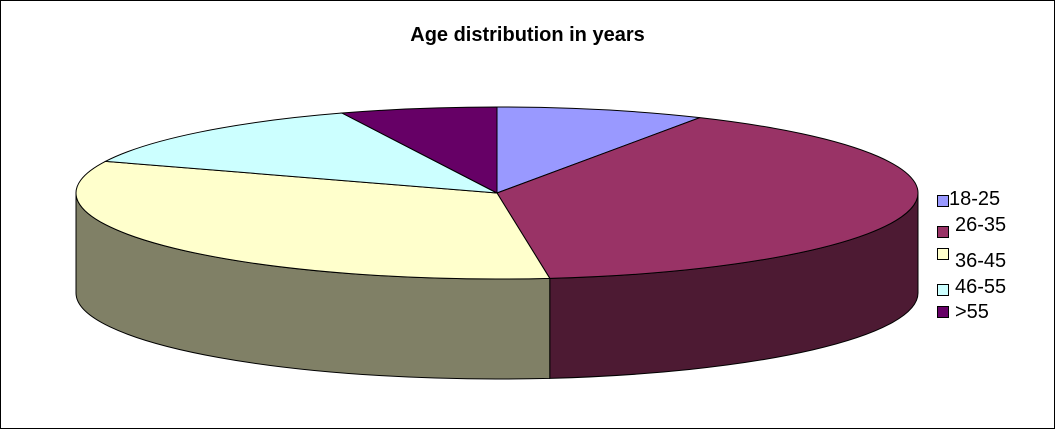 The width and height of the screenshot is (1055, 429). Describe the element at coordinates (981, 287) in the screenshot. I see `legend-label: 46-55` at that location.